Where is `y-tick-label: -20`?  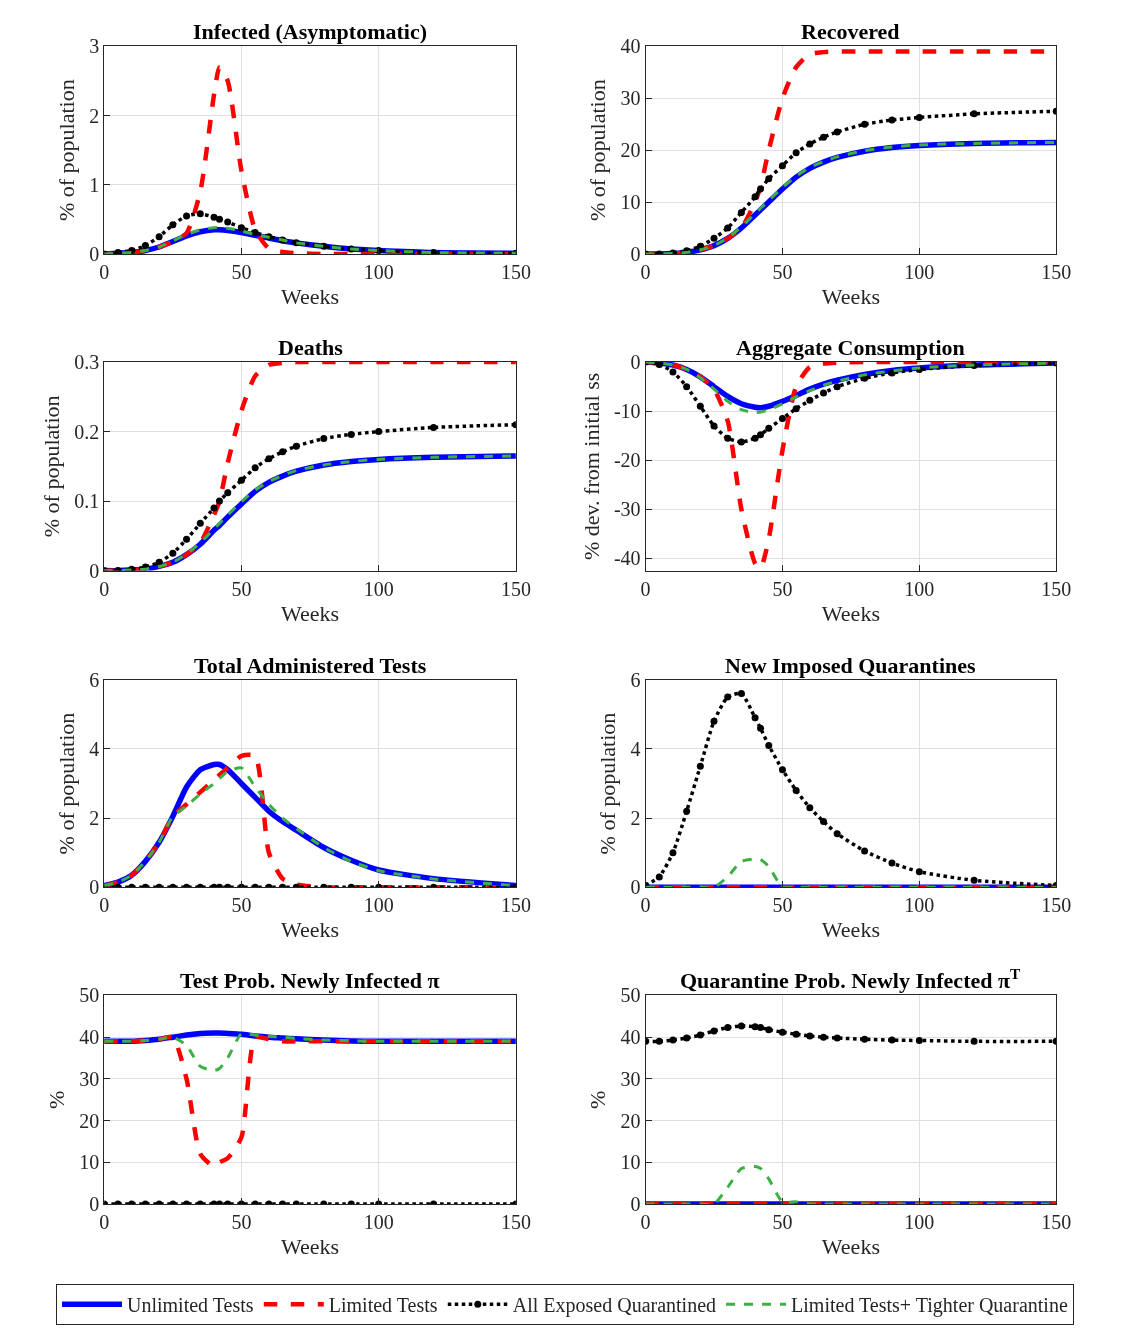
y-tick-label: -20 is located at coordinates (627, 460).